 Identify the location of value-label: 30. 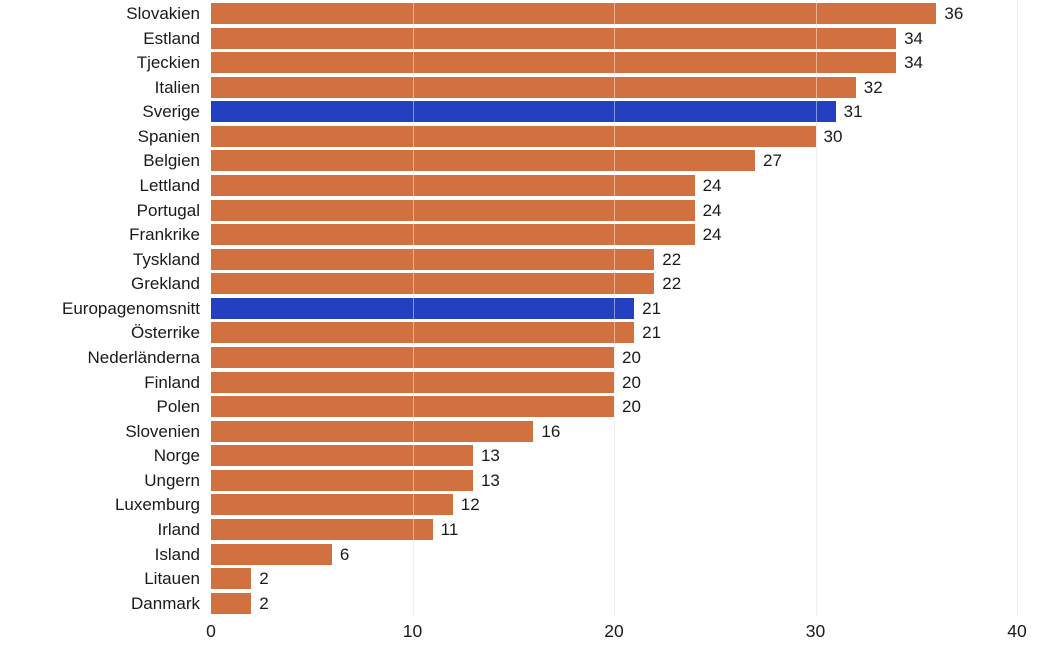
(833, 136).